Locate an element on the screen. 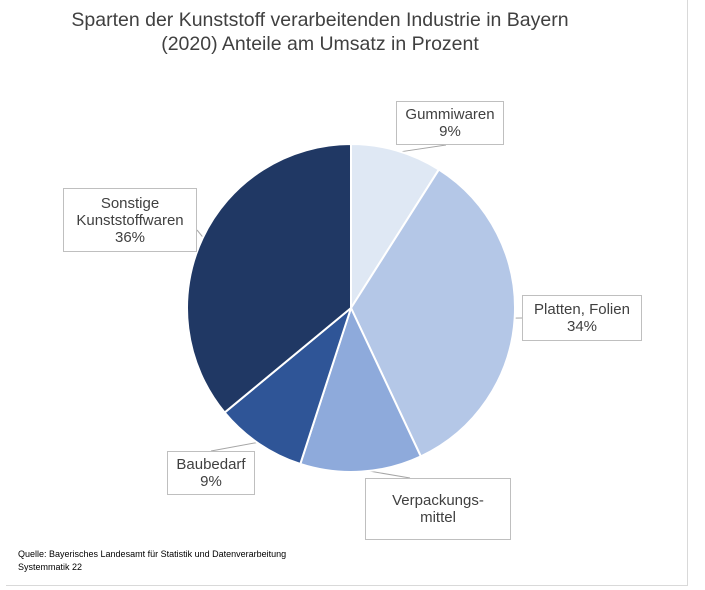 The width and height of the screenshot is (705, 590). label-verpackungs-mittel: Verpackungs-mittel is located at coordinates (438, 509).